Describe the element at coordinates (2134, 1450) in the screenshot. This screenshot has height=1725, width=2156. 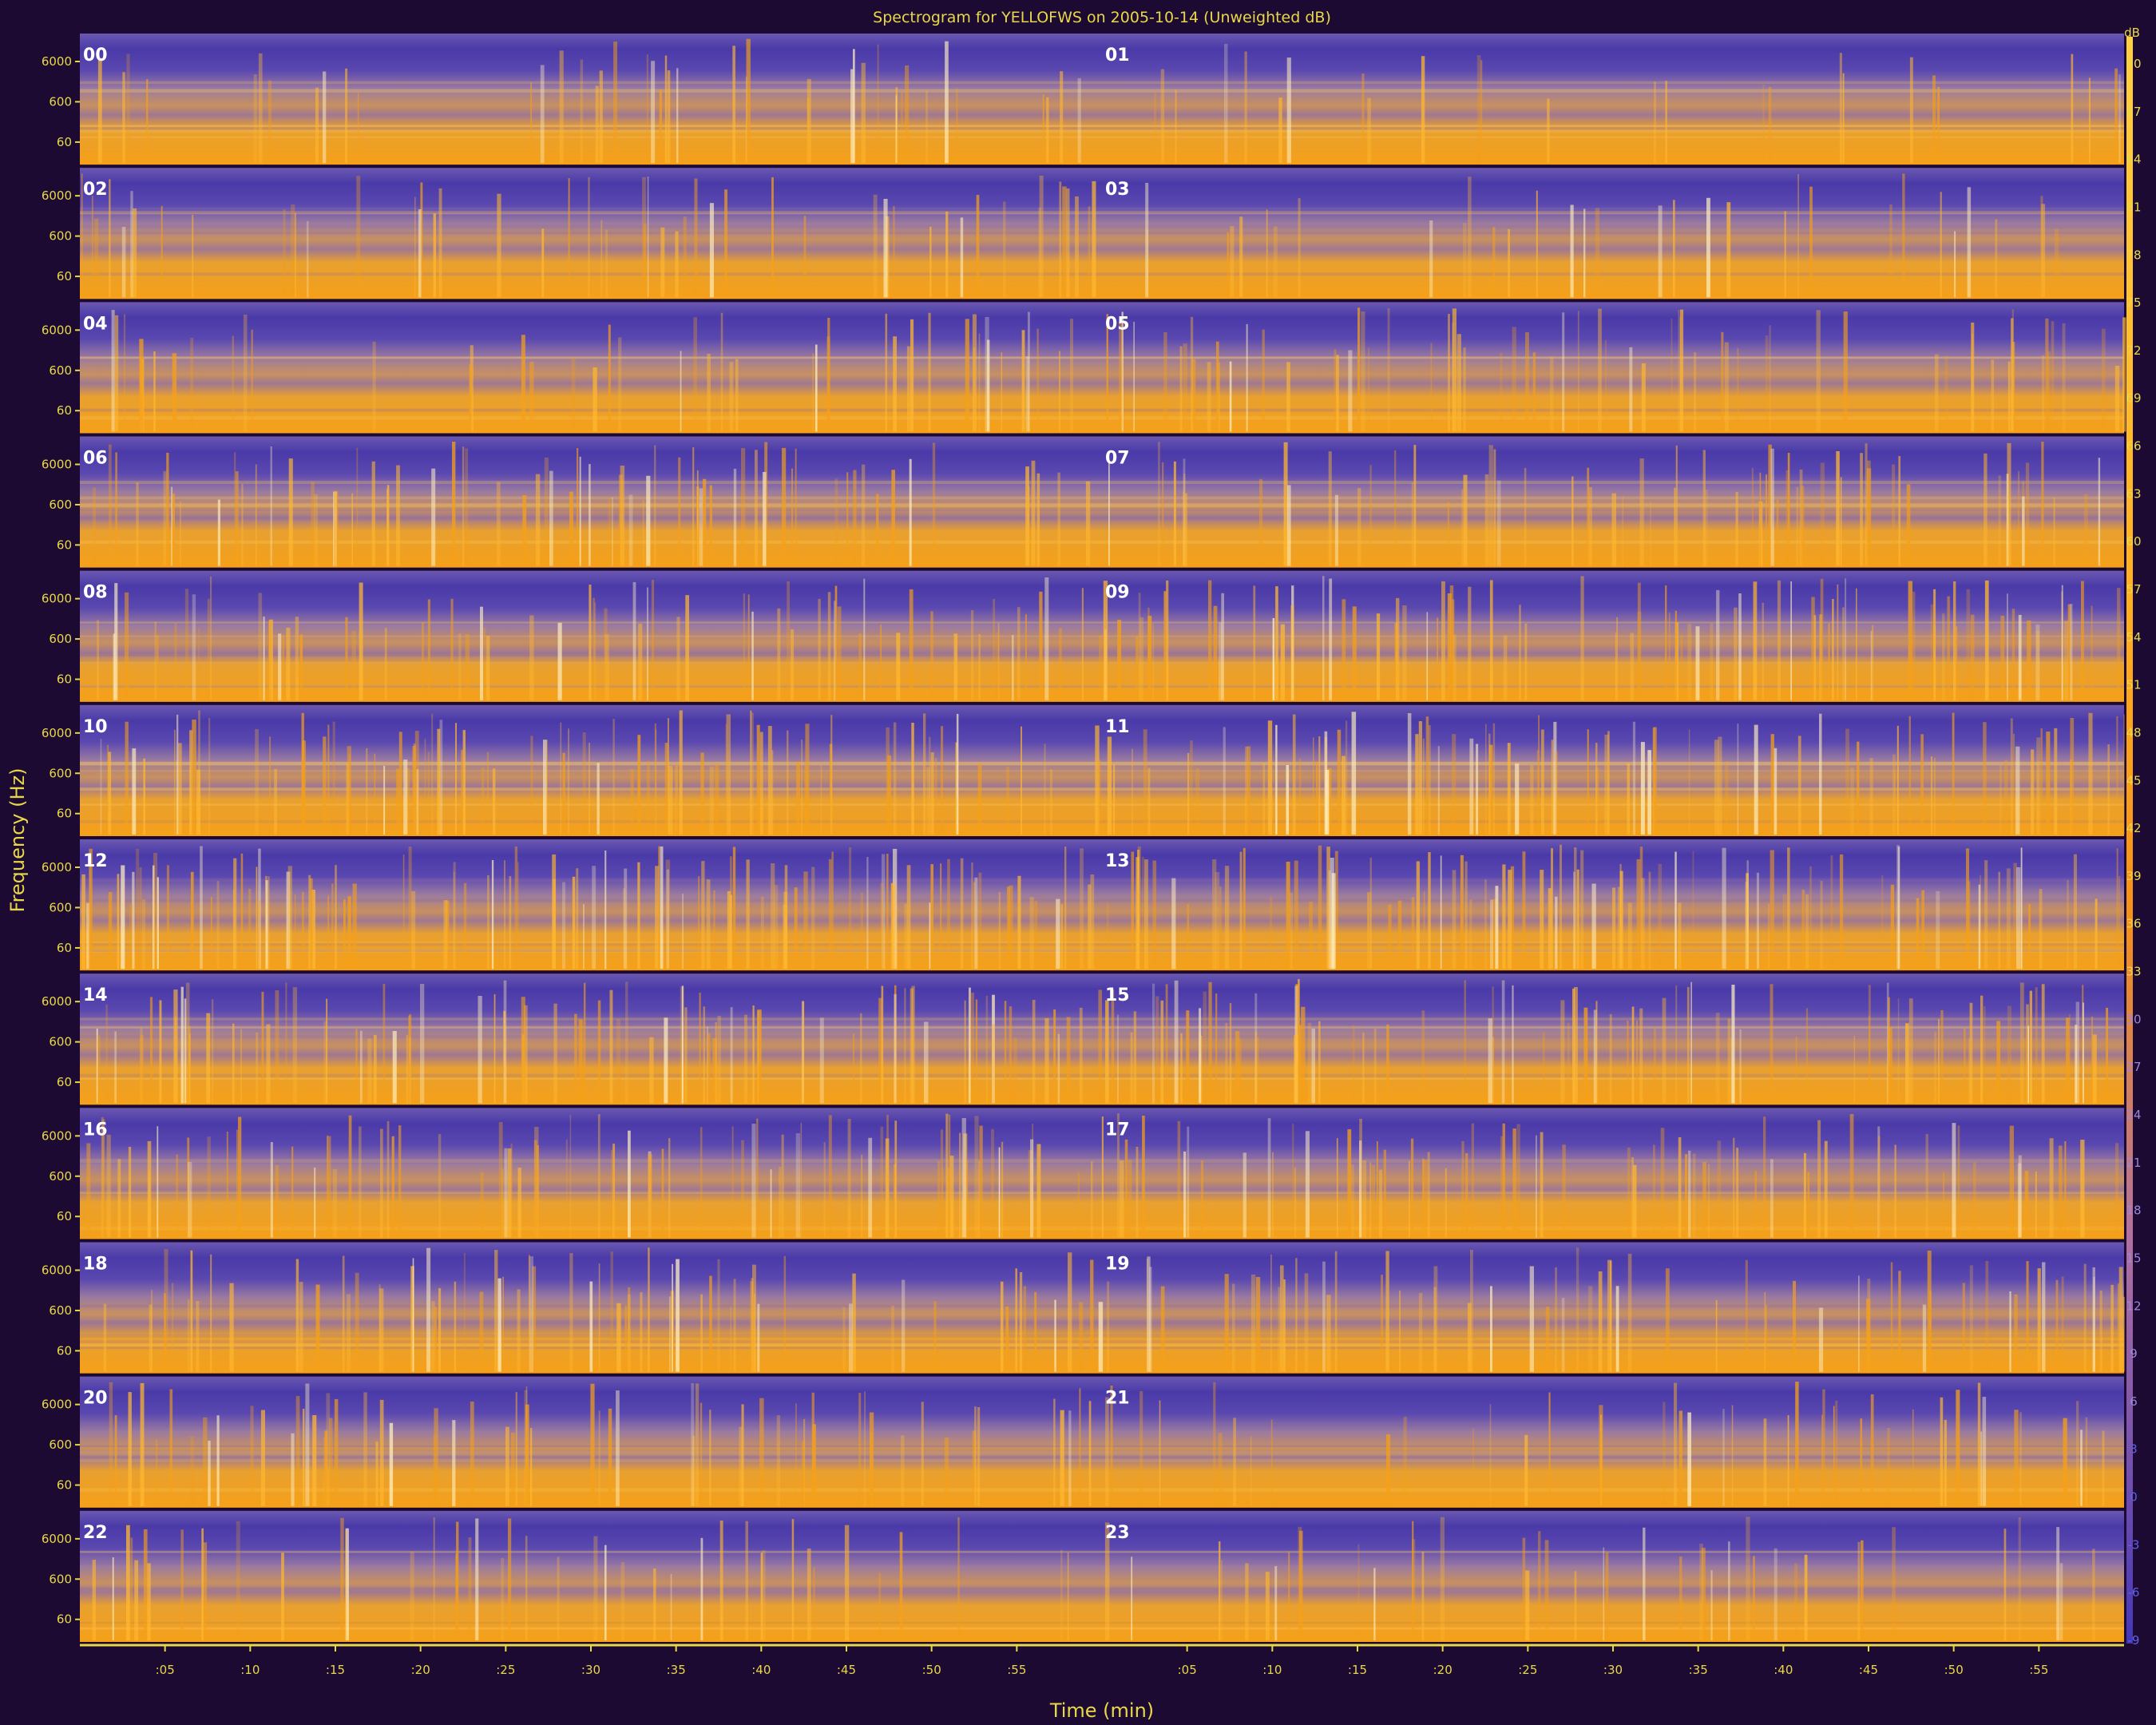
I see `colorbar-tick-label: 3` at that location.